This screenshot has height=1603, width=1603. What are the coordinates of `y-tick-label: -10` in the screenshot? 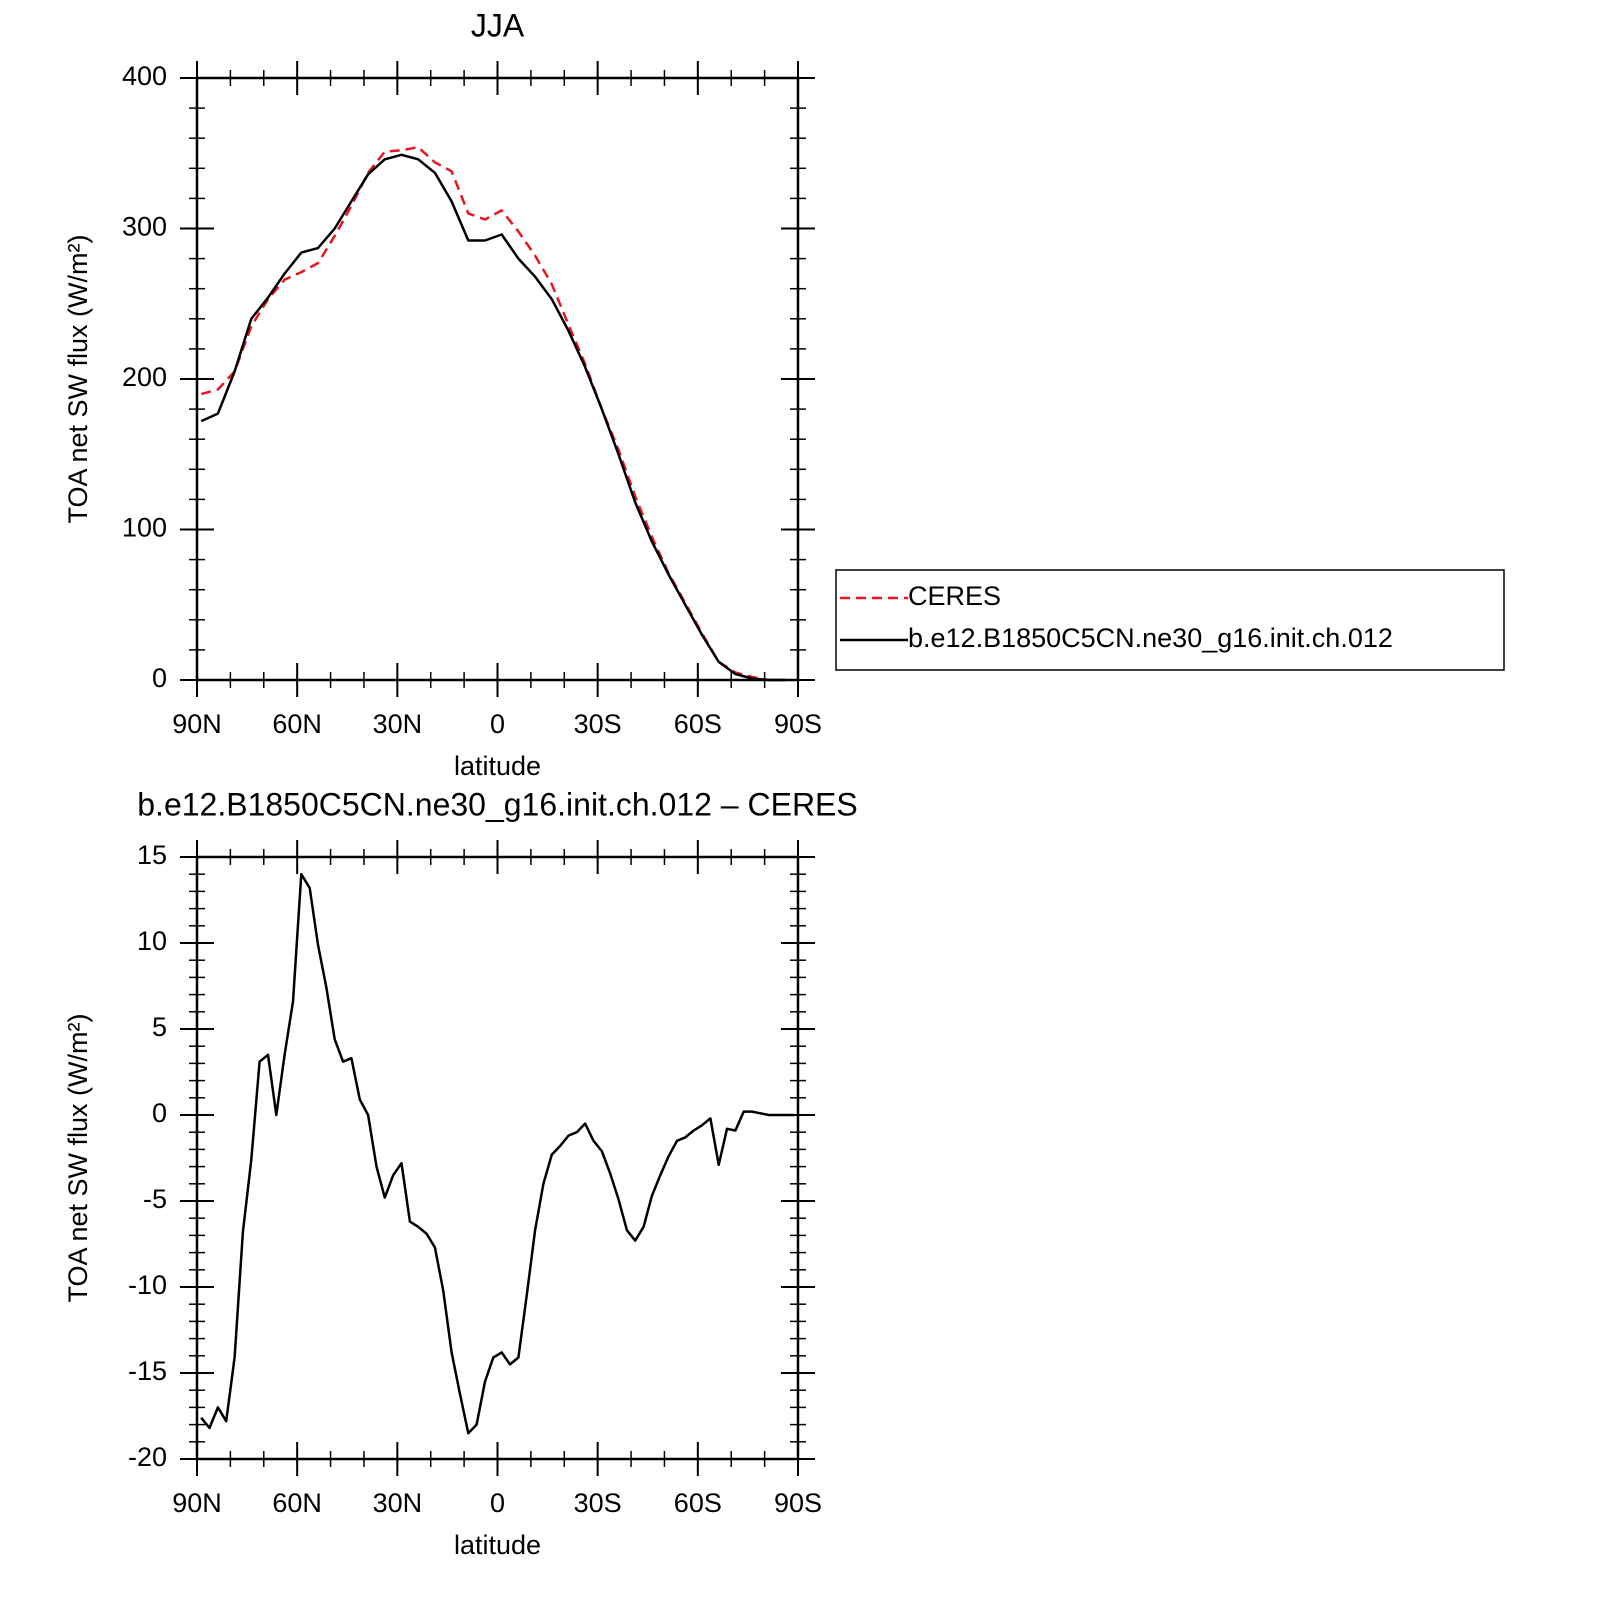 It's located at (147, 1285).